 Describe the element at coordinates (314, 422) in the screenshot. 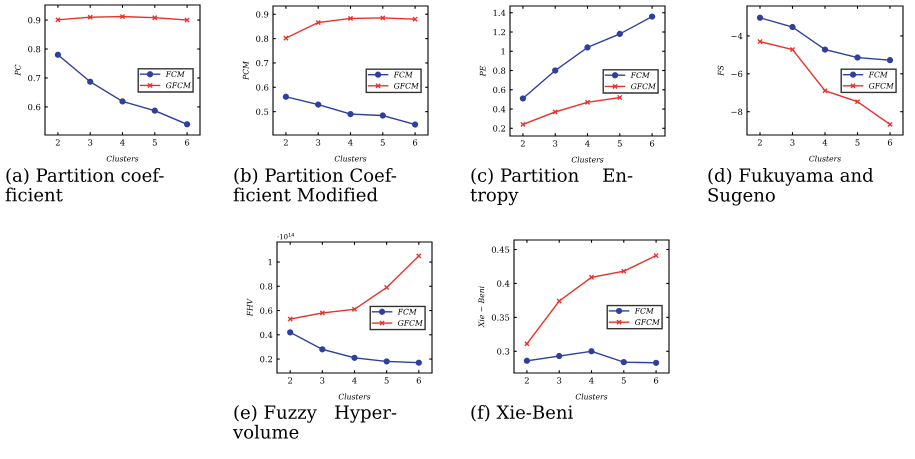

I see `text: (e) Fuzzy Hyper- volume` at that location.